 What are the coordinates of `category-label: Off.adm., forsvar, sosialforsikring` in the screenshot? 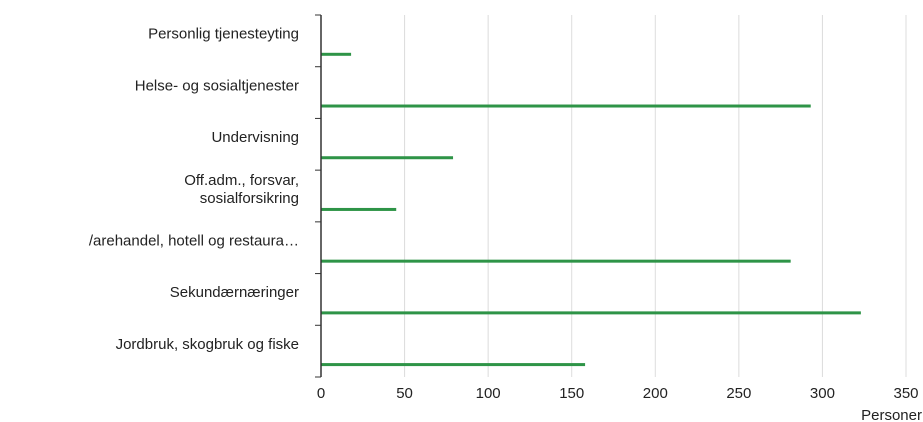 It's located at (241, 189).